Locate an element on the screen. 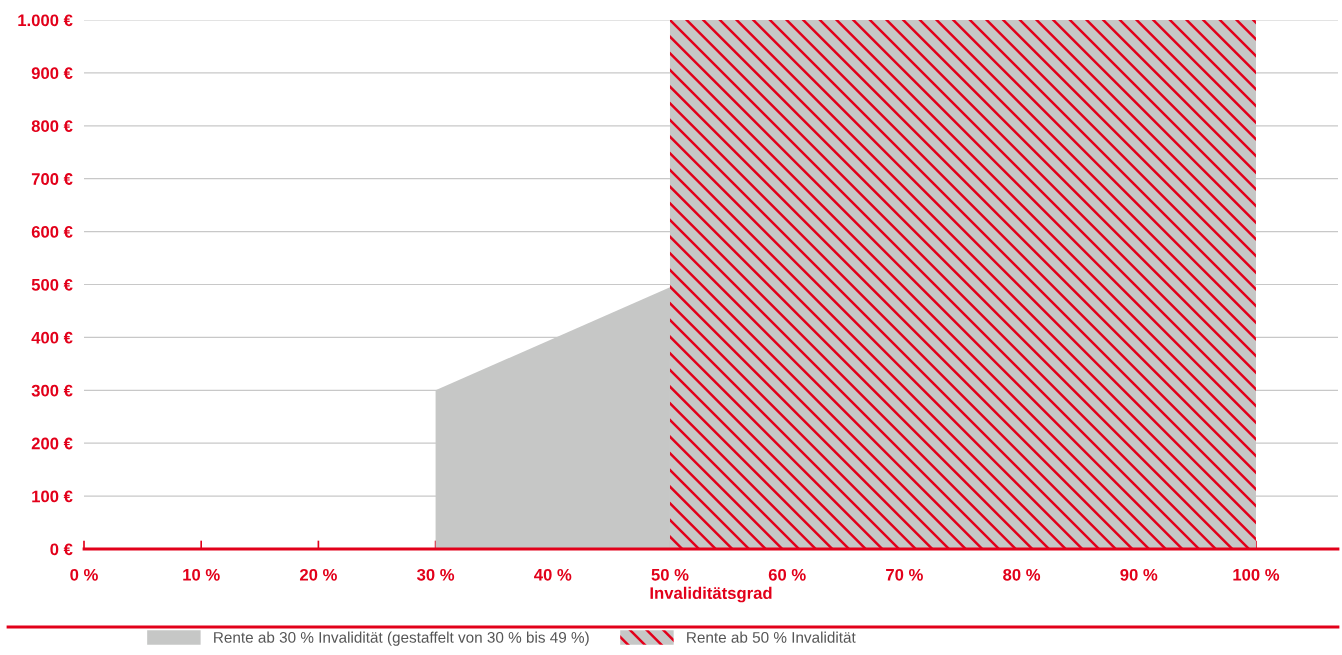 The image size is (1342, 655). x-tick-label: 80 % is located at coordinates (1022, 574).